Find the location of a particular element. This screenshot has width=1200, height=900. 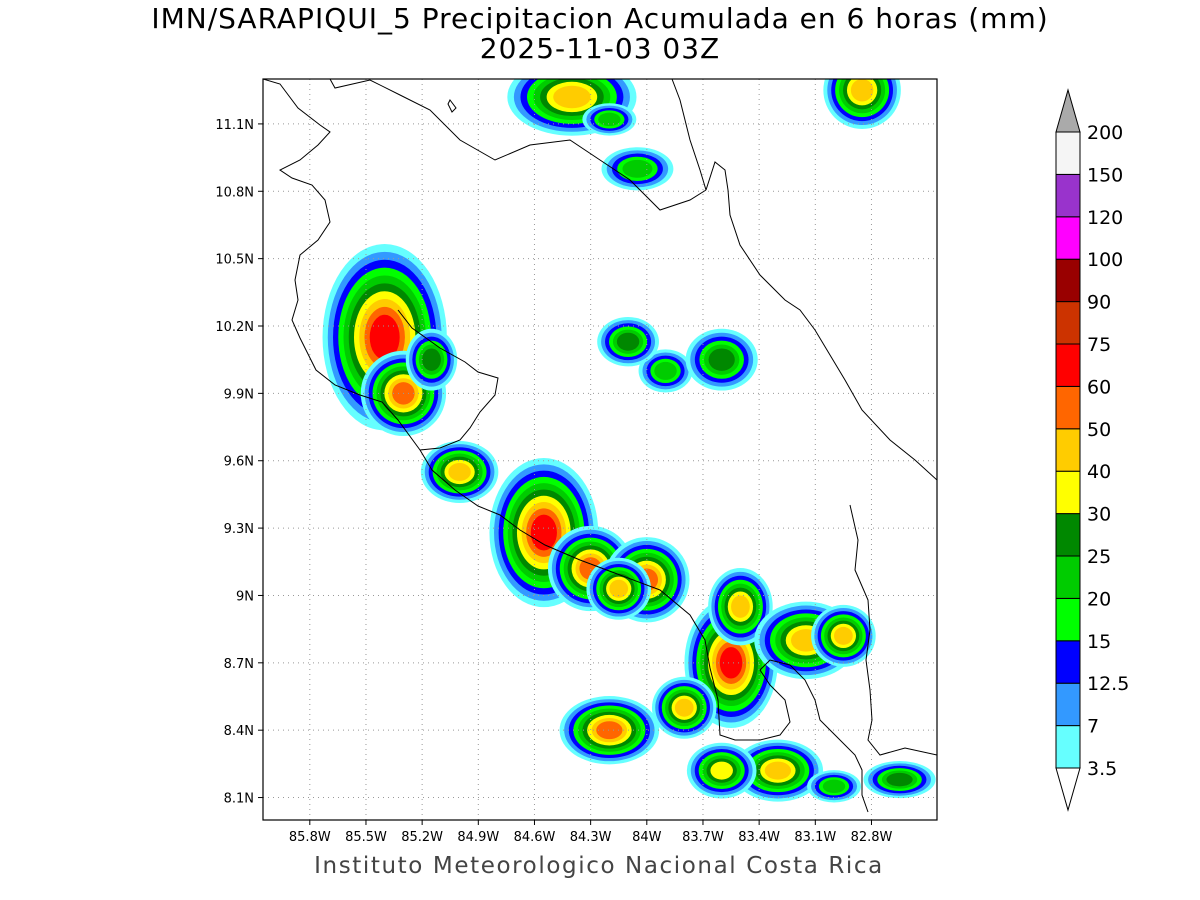

island-shape is located at coordinates (452, 106).